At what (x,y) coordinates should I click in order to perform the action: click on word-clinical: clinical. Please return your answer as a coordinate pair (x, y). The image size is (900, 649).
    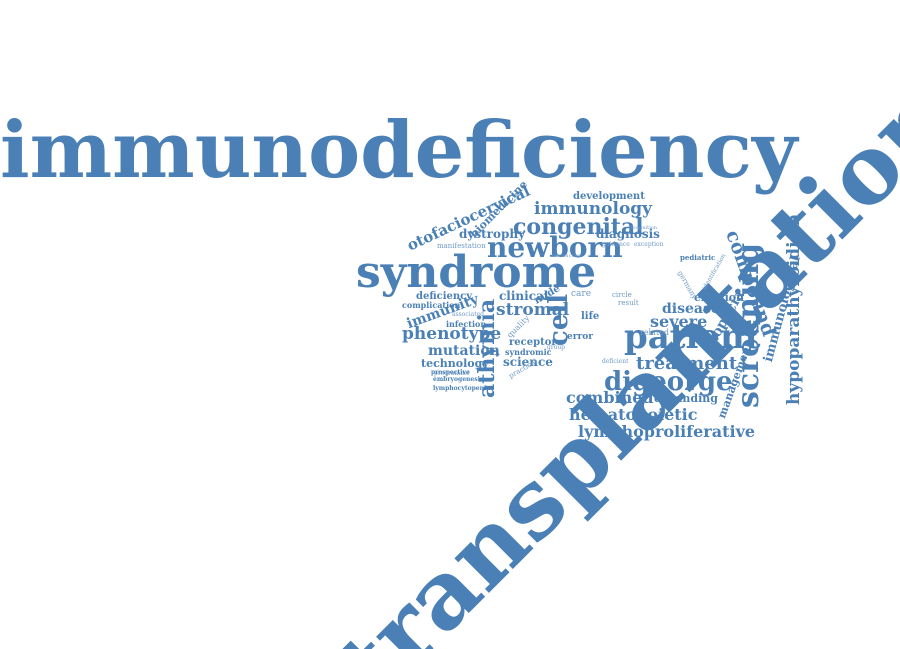
    Looking at the image, I should click on (524, 296).